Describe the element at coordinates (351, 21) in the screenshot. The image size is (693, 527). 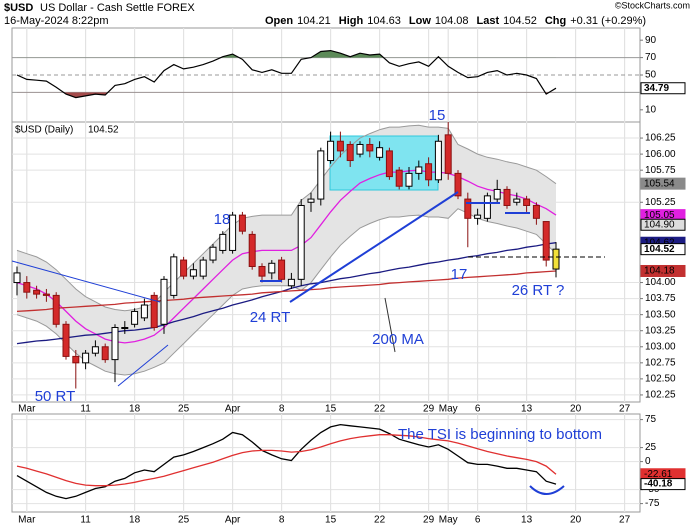
I see `stat-label: High` at that location.